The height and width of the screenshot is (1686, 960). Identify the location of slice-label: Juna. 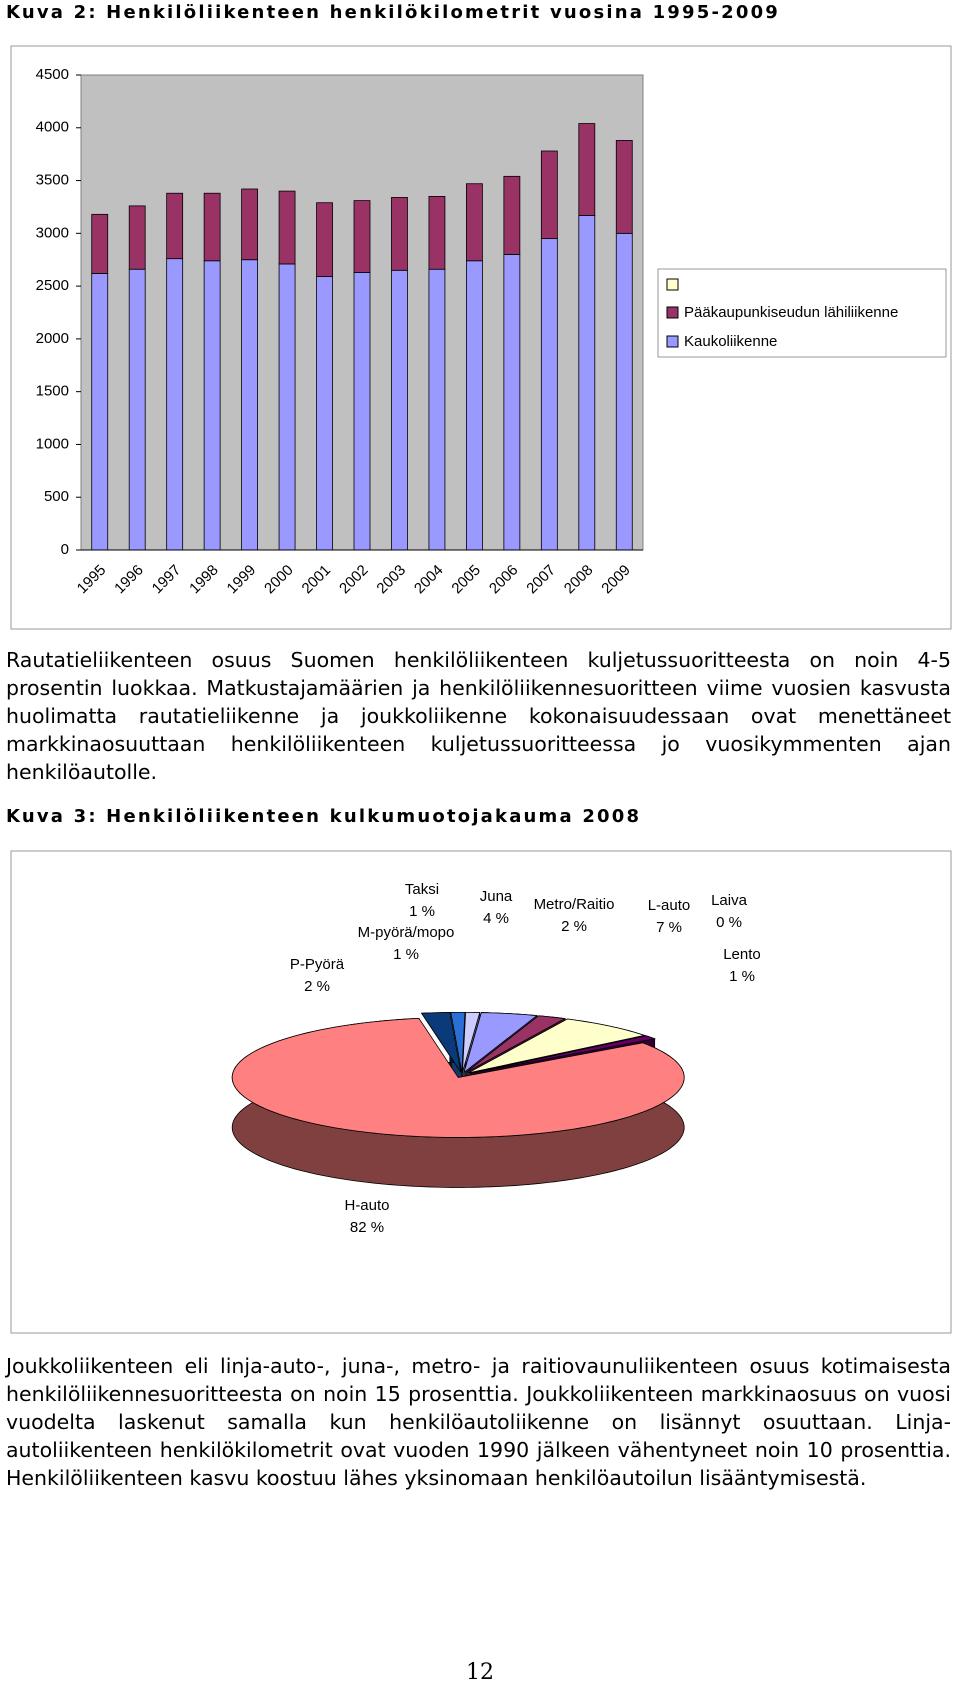
(496, 896).